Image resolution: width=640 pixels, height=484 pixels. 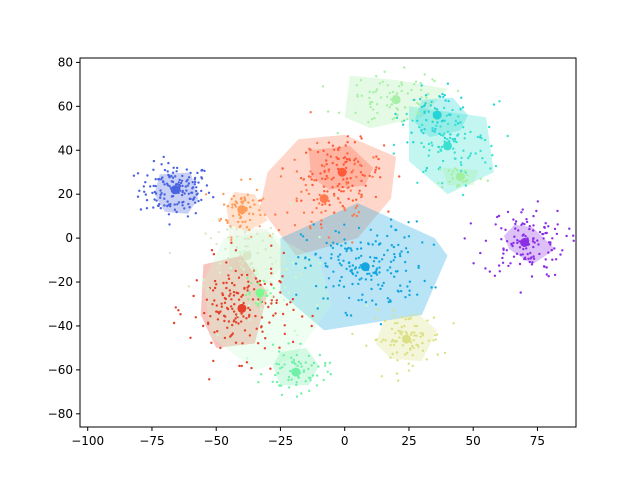 I want to click on y-tick-label: 40, so click(x=65, y=150).